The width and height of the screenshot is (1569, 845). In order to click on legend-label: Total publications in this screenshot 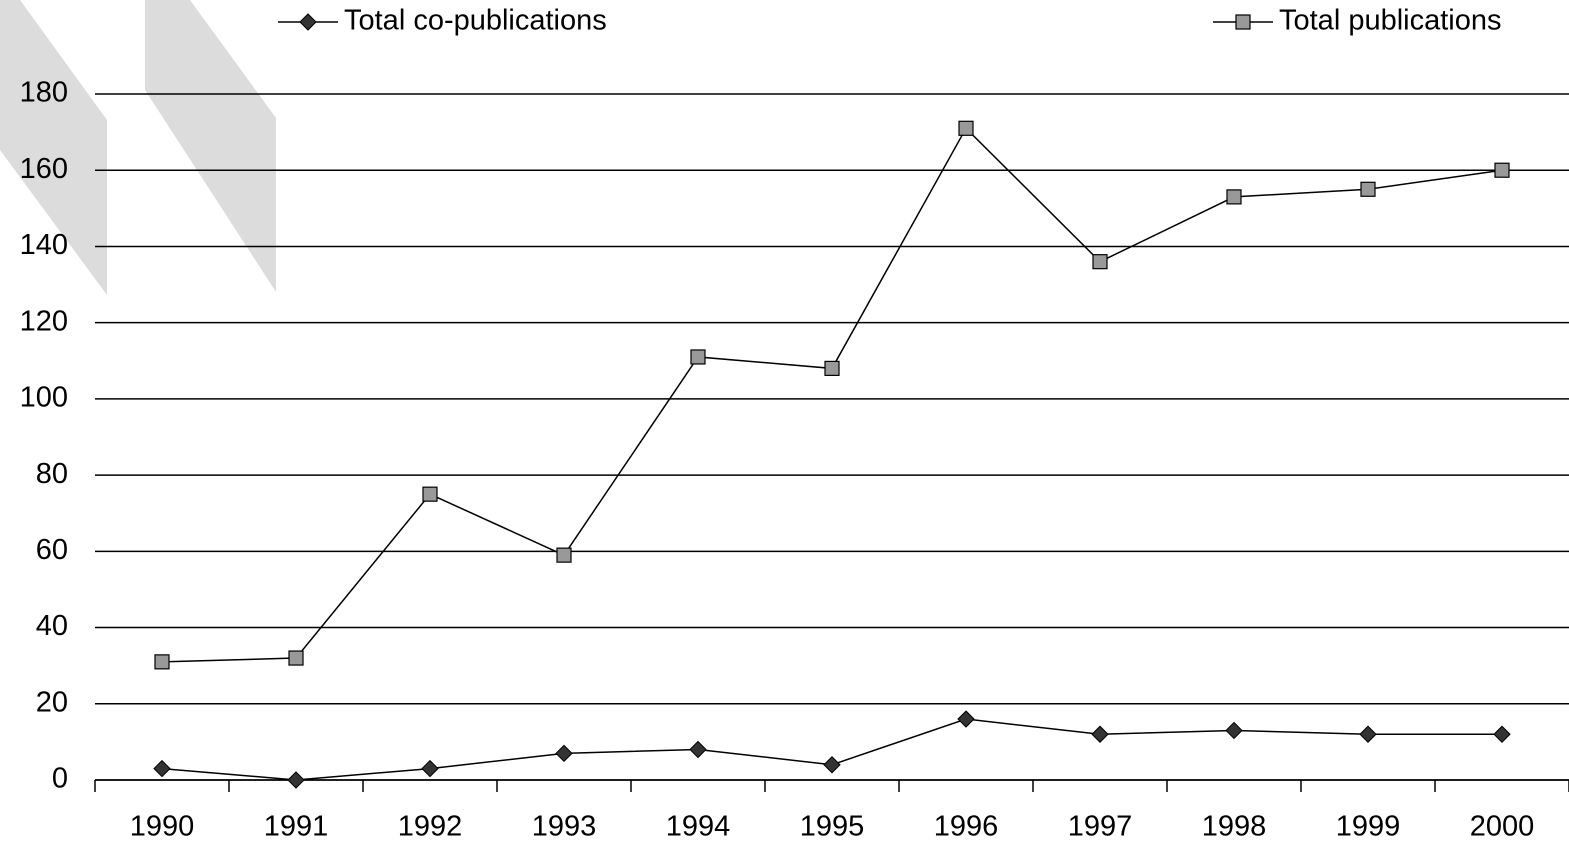, I will do `click(1390, 21)`.